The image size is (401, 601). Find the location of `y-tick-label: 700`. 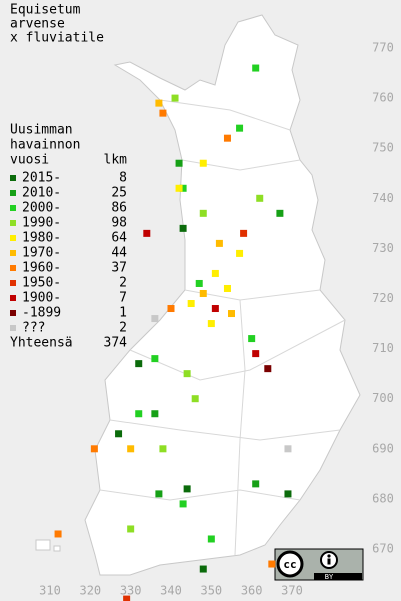

y-tick-label: 700 is located at coordinates (383, 398).